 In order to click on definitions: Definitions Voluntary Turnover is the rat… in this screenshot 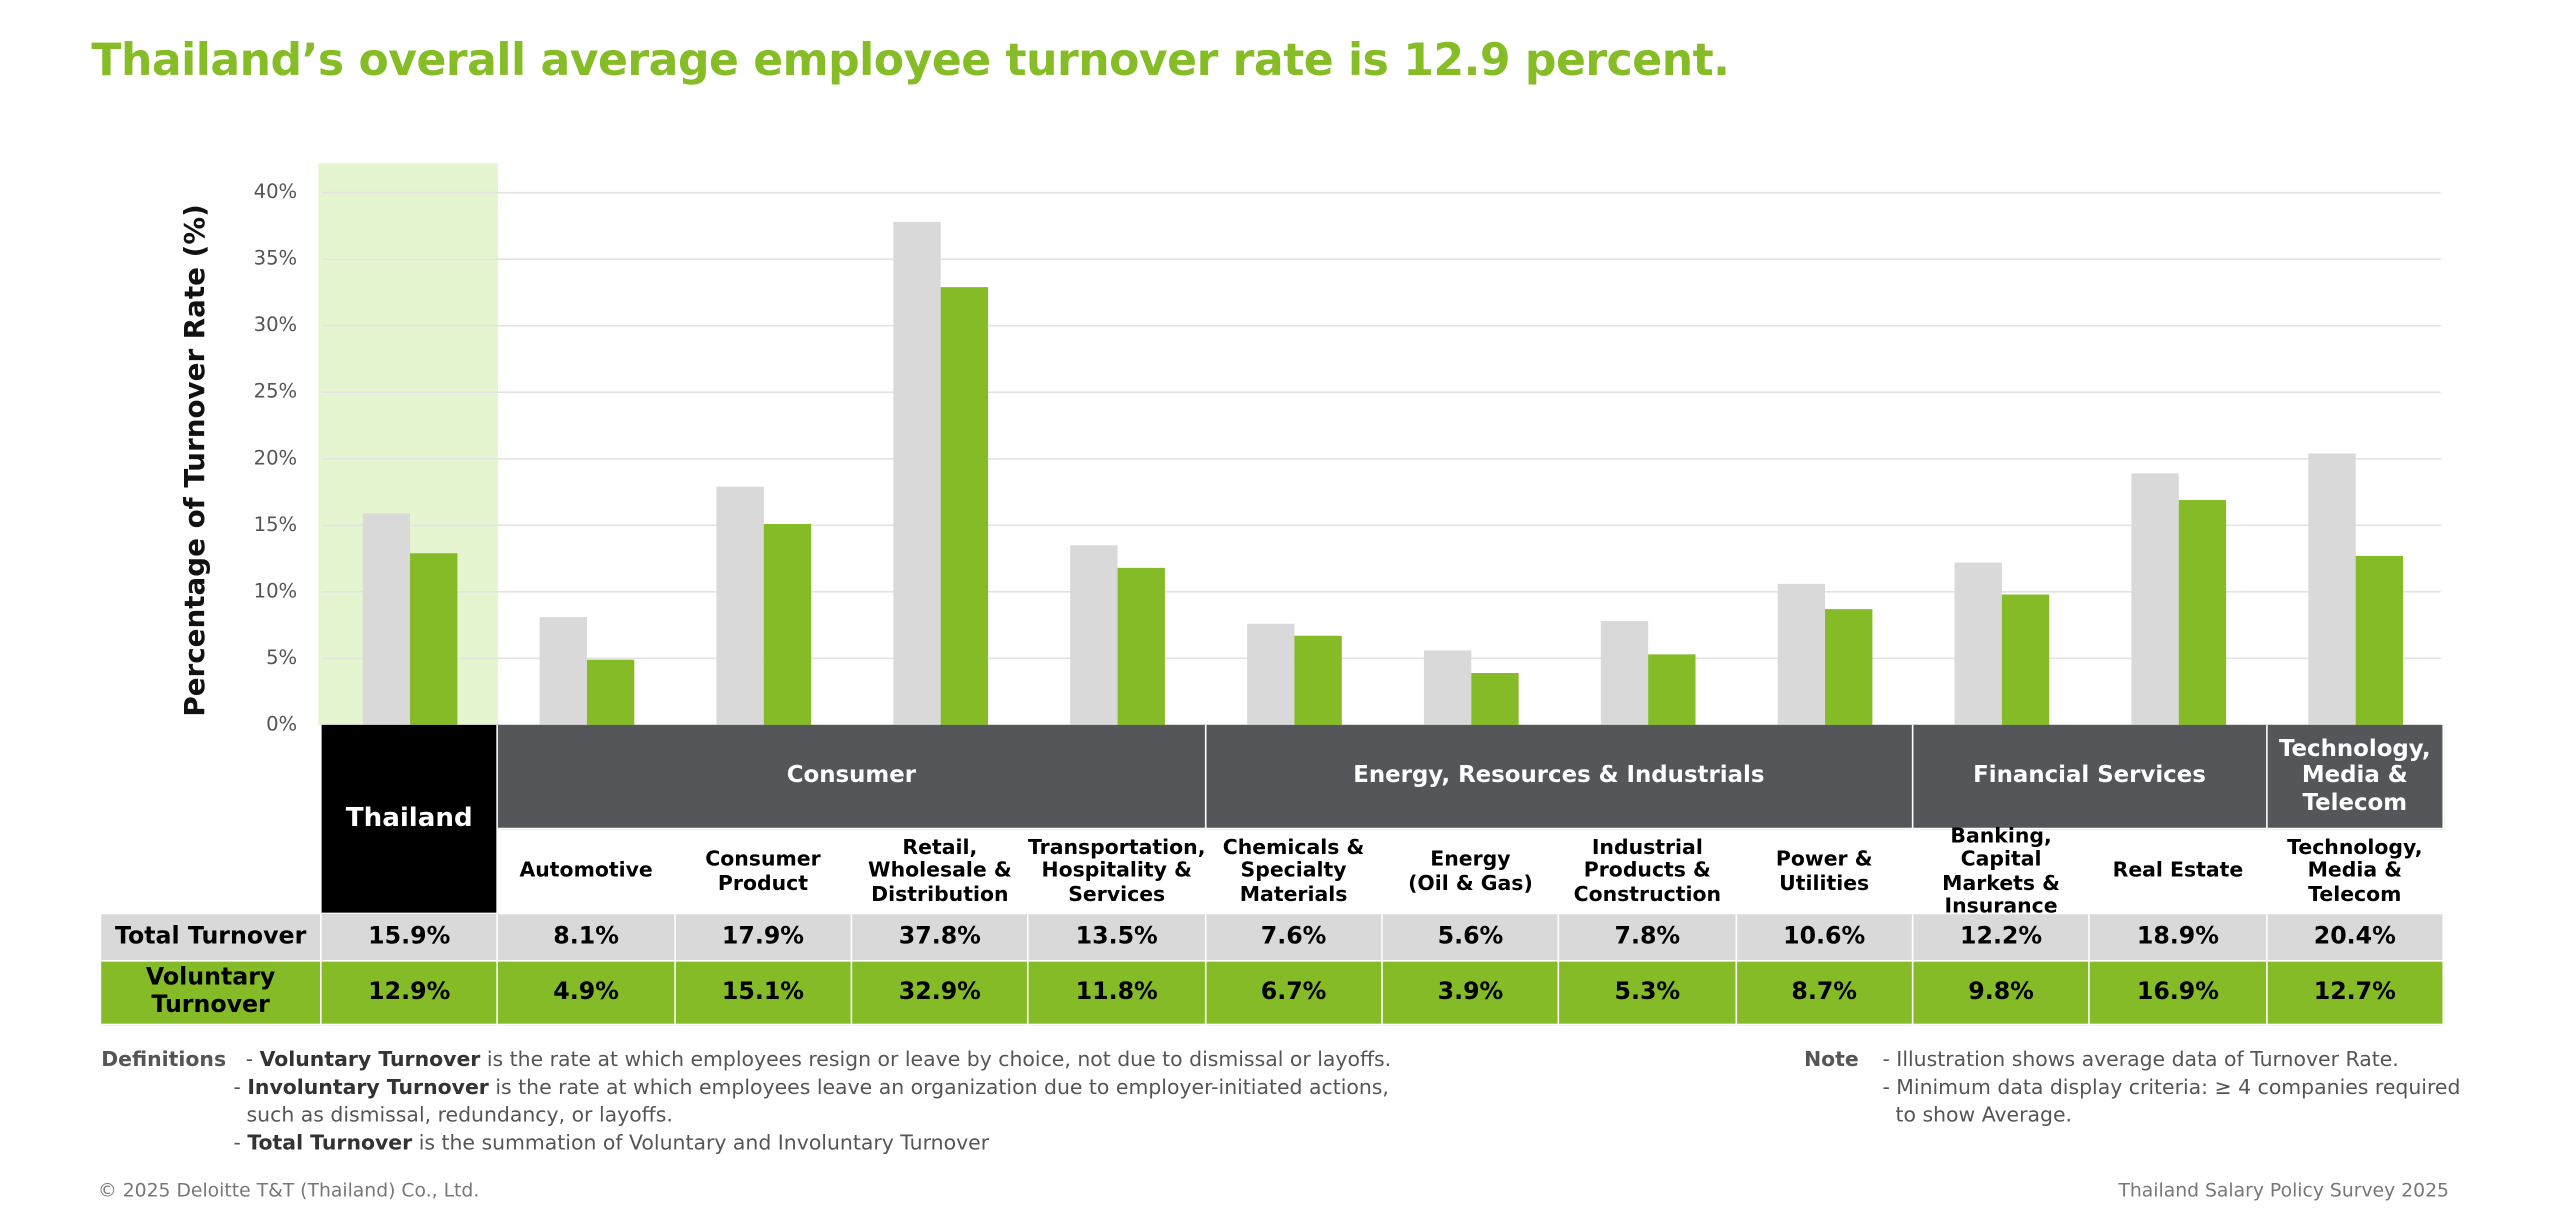, I will do `click(746, 1100)`.